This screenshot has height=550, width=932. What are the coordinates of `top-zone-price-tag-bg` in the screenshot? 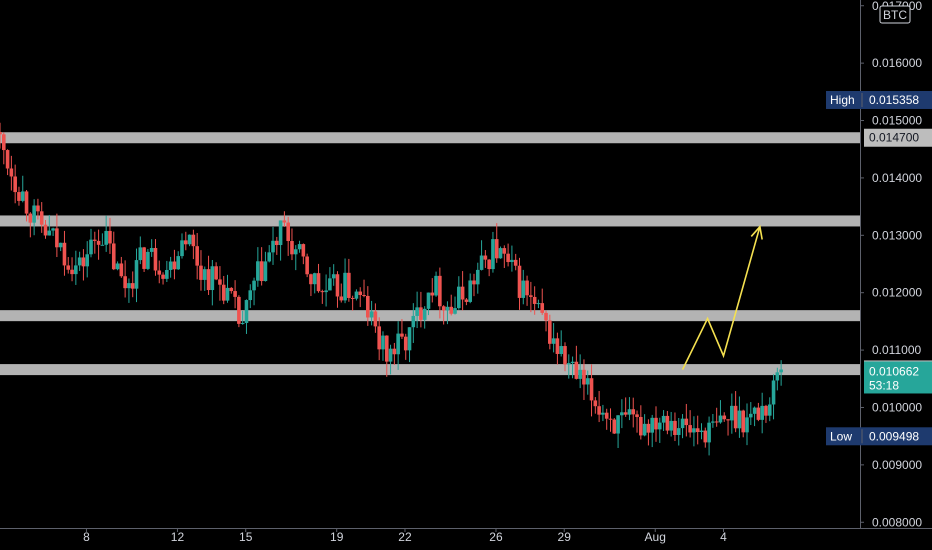 It's located at (898, 137).